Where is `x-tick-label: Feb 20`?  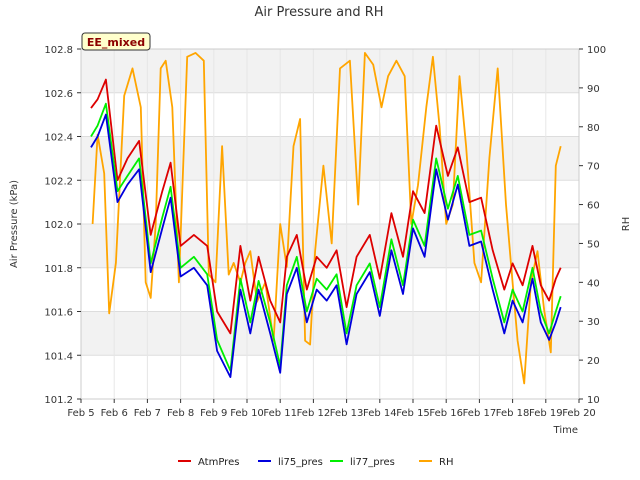
x-tick-label: Feb 20 is located at coordinates (579, 413).